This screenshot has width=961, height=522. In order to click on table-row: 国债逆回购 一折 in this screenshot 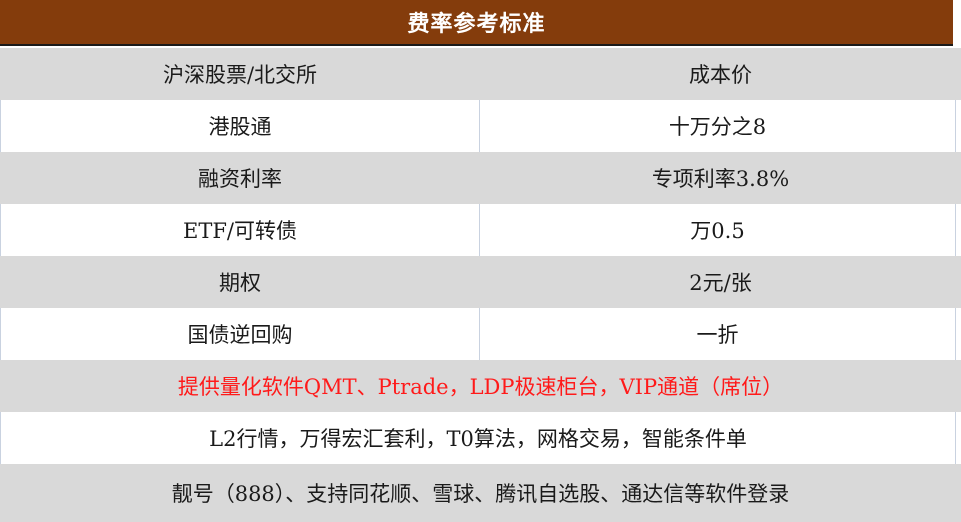, I will do `click(478, 334)`.